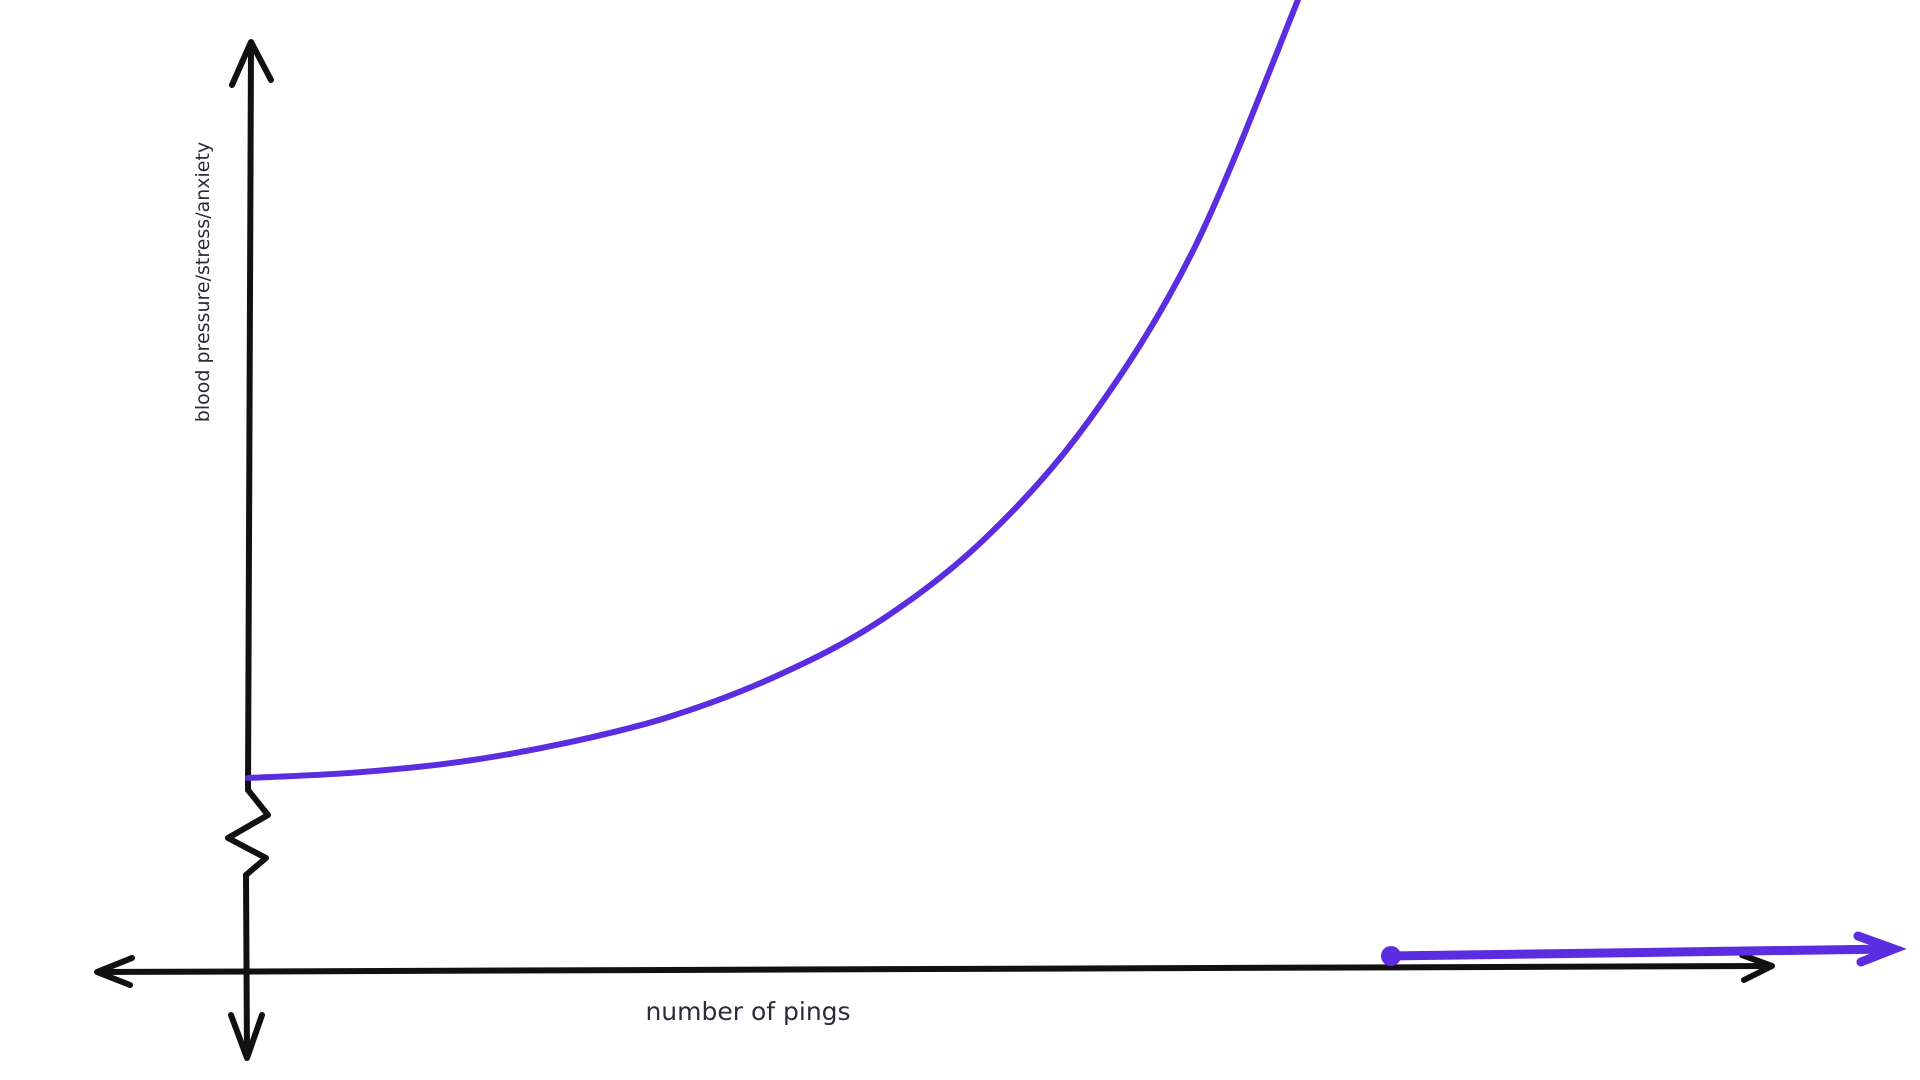 This screenshot has height=1080, width=1920. What do you see at coordinates (747, 1011) in the screenshot?
I see `x-axis-label: number of pings` at bounding box center [747, 1011].